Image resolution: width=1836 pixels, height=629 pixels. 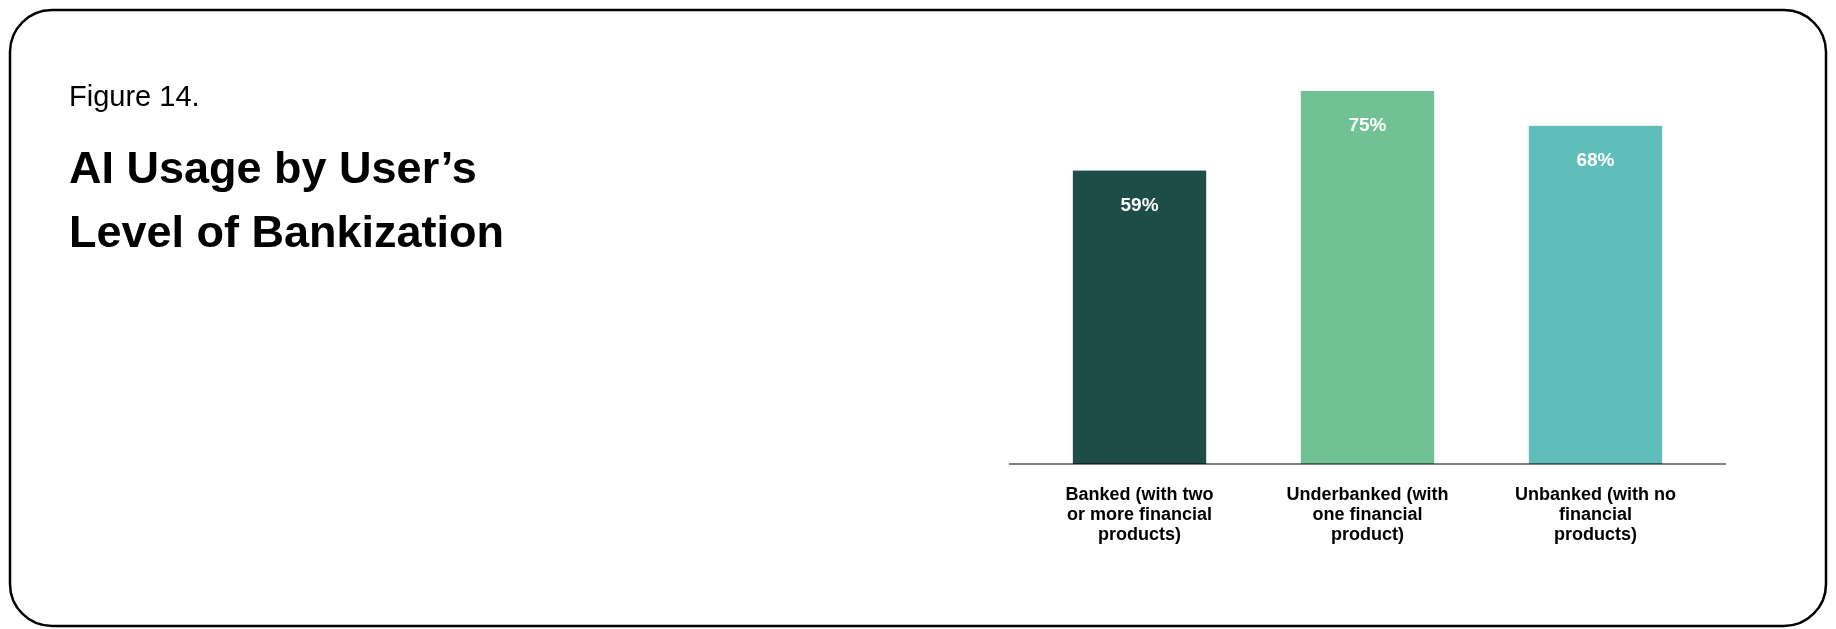 What do you see at coordinates (287, 199) in the screenshot?
I see `text: AI Usage by User’s Level of Bankization` at bounding box center [287, 199].